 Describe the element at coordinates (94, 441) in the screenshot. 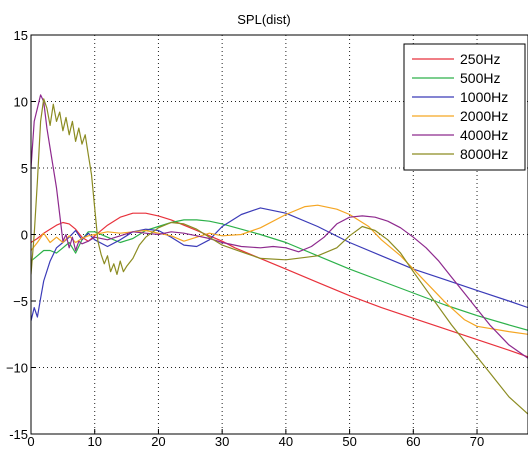

I see `x-tick-label: 10` at that location.